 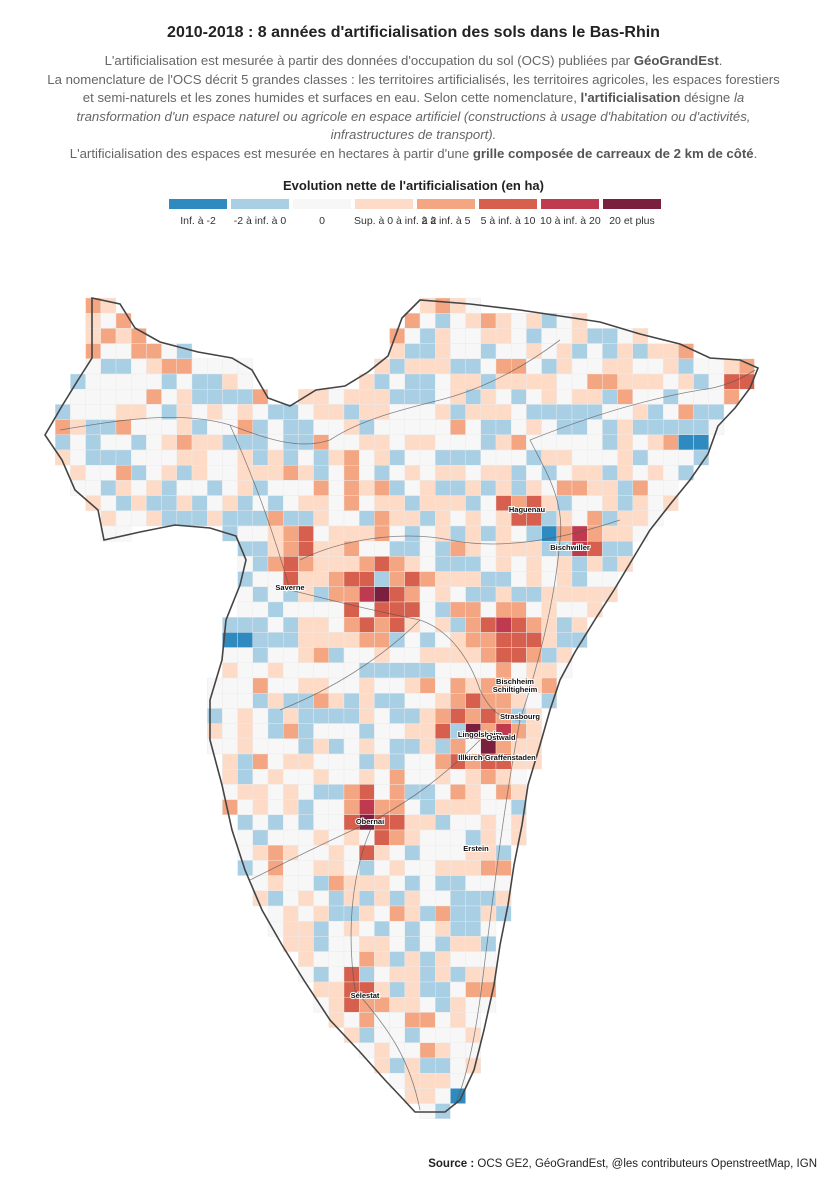 What do you see at coordinates (322, 213) in the screenshot?
I see `legend-item: 0` at bounding box center [322, 213].